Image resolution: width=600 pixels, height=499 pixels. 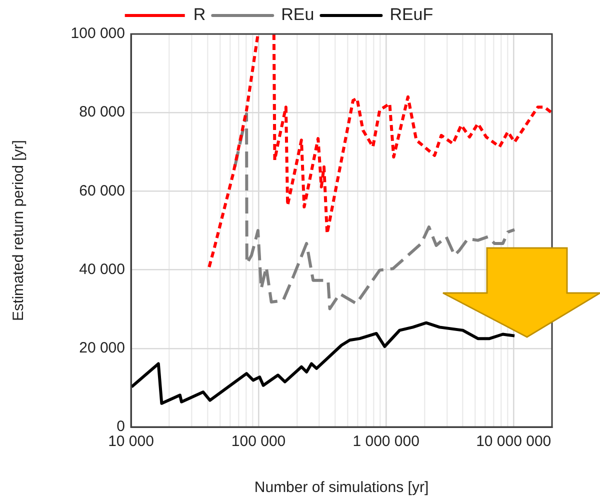 I want to click on x-tick-label: 1 000 000, so click(x=386, y=441).